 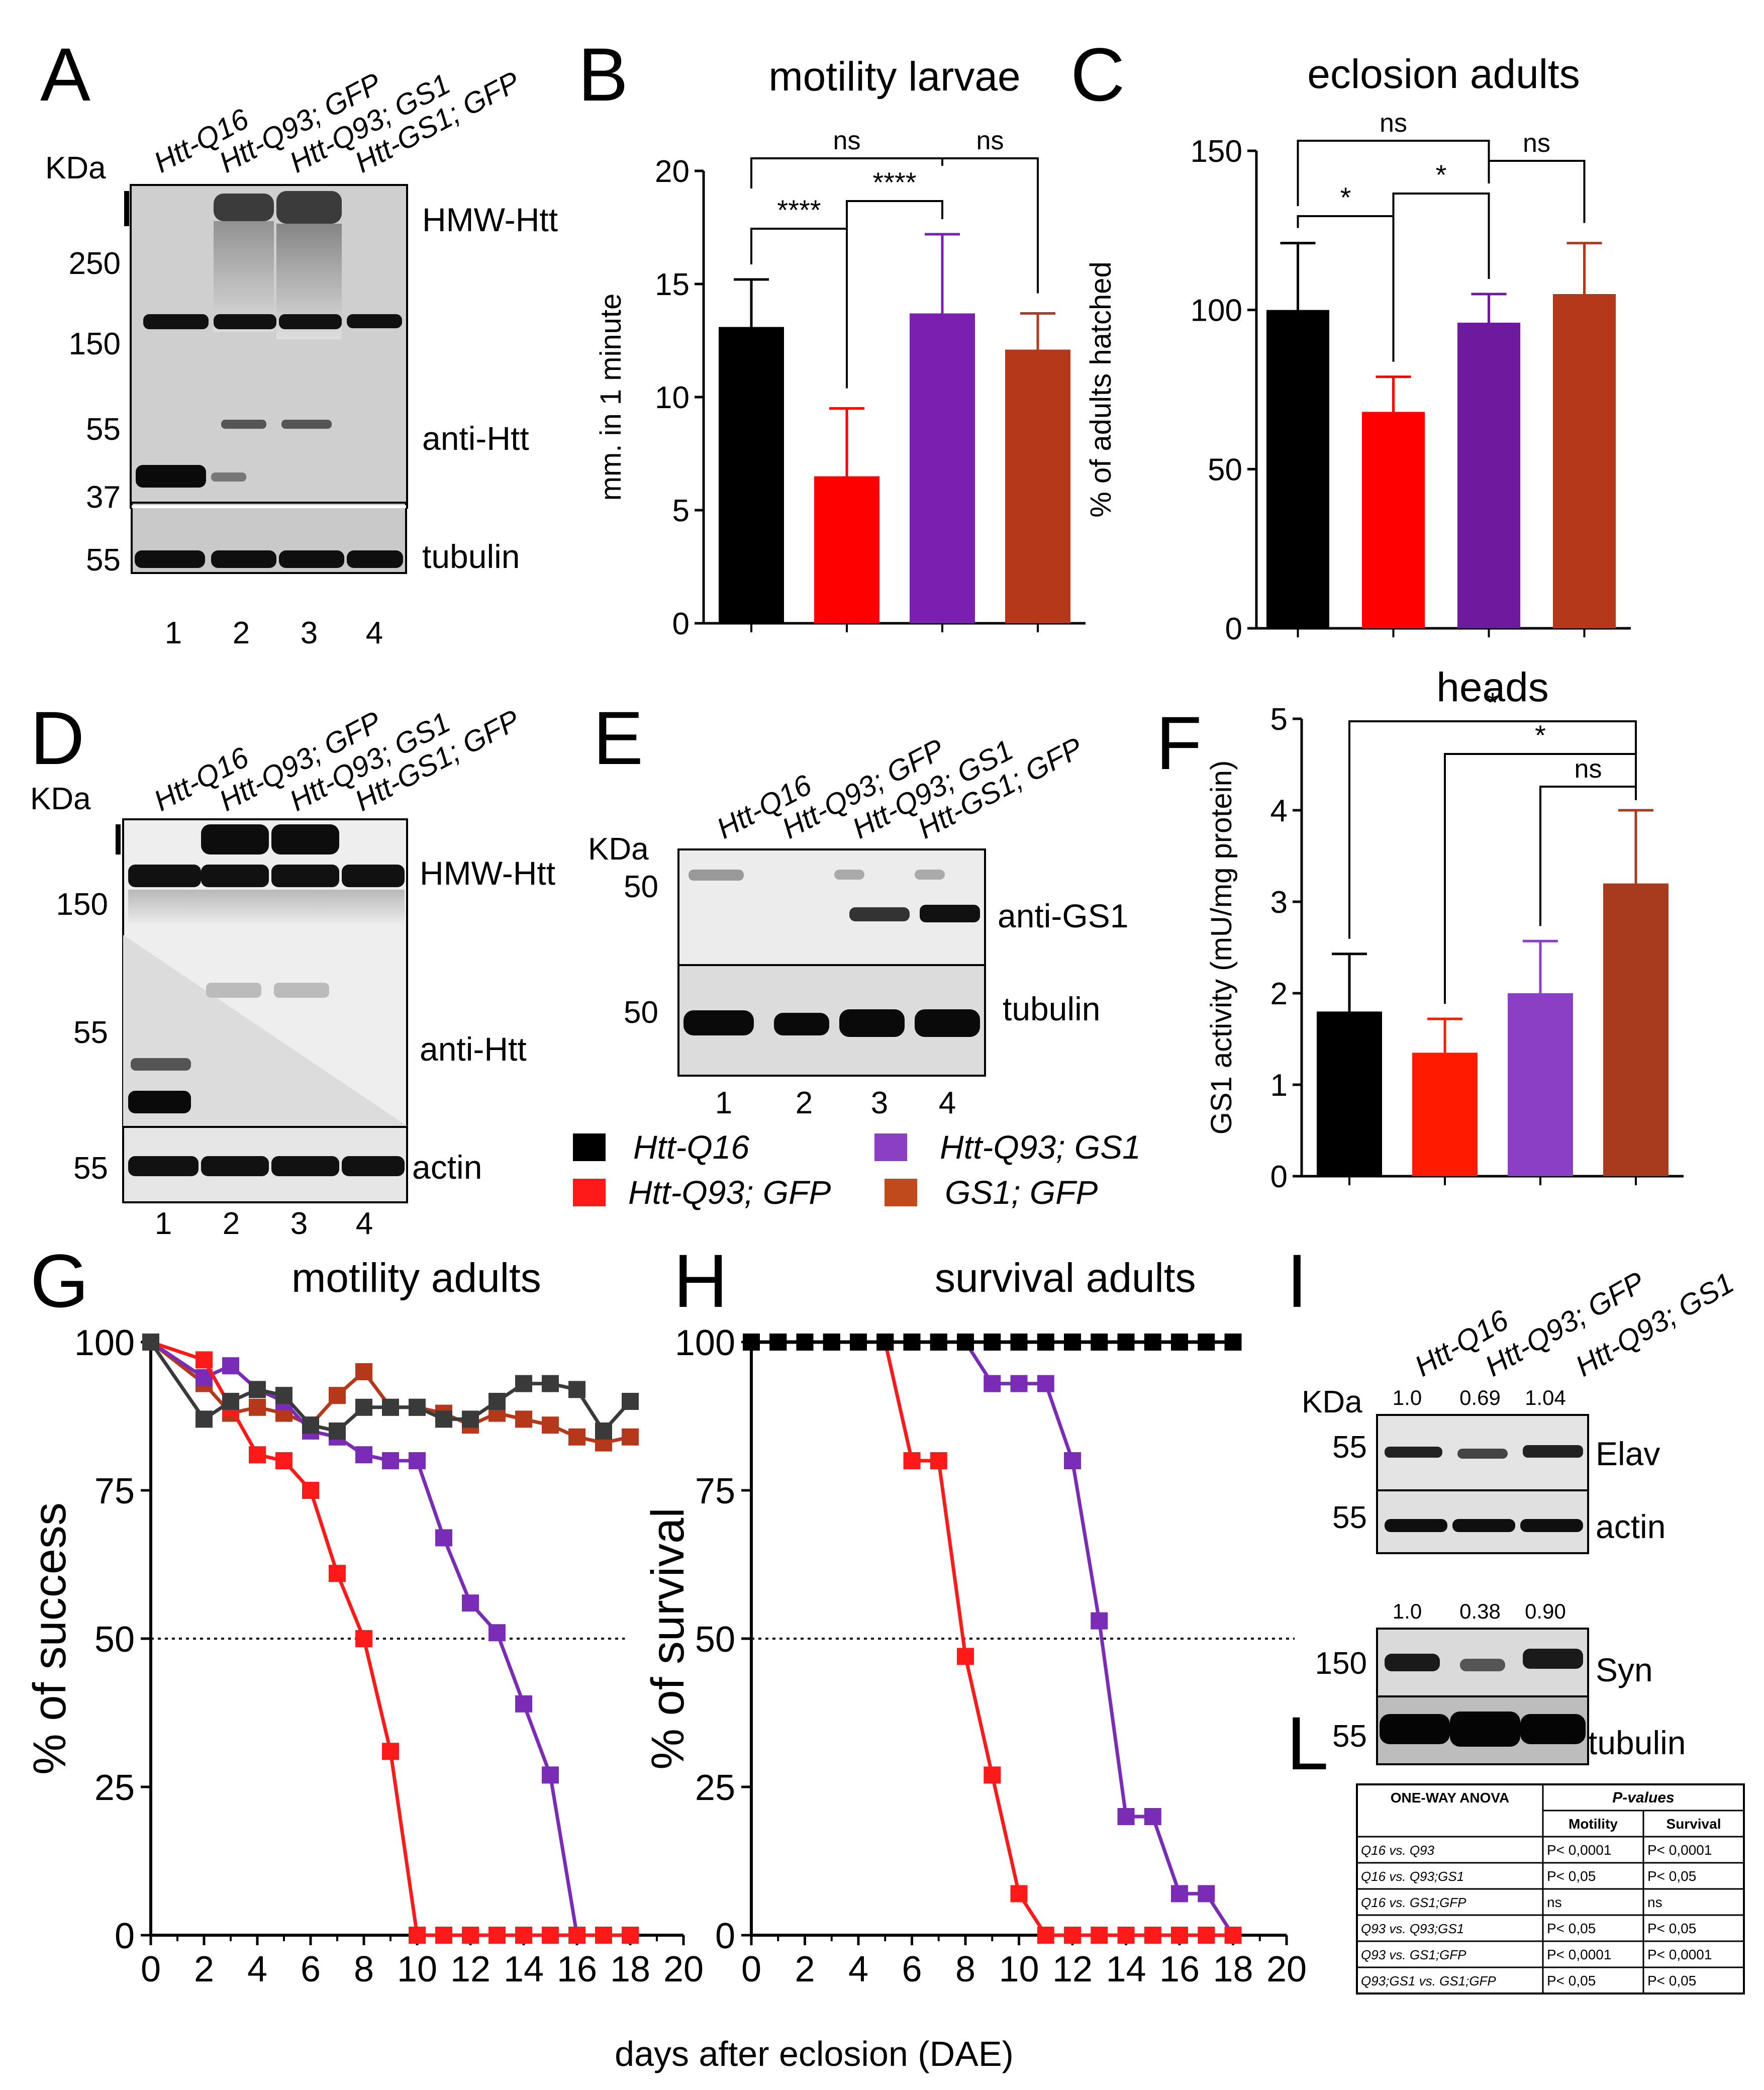 I want to click on blot-e-lane-number: 3, so click(x=879, y=1103).